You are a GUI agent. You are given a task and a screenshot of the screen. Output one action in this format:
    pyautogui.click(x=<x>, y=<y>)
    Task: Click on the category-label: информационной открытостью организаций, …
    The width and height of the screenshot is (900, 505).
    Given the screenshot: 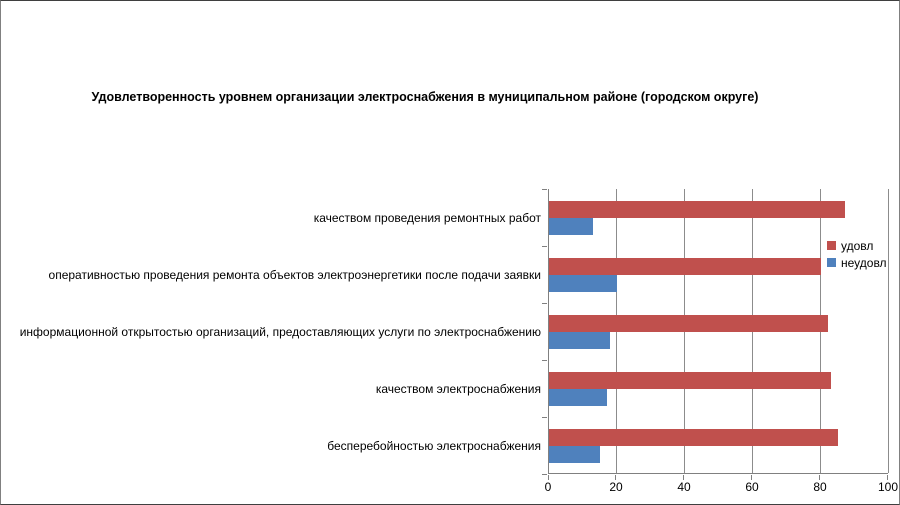 What is the action you would take?
    pyautogui.click(x=280, y=332)
    